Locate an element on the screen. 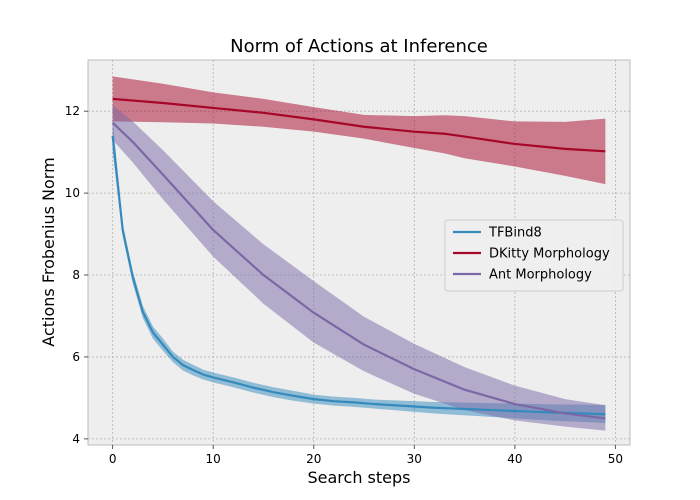  legend-label: DKitty Morphology is located at coordinates (549, 254).